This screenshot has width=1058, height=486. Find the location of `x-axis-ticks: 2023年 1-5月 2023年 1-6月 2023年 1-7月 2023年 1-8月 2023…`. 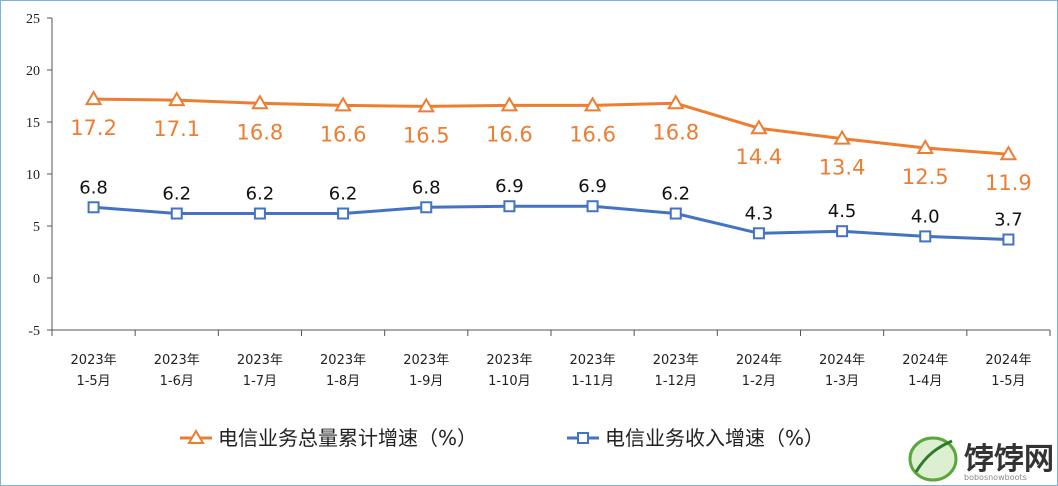

x-axis-ticks: 2023年 1-5月 2023年 1-6月 2023年 1-7月 2023年 1-8月 2023… is located at coordinates (551, 359).